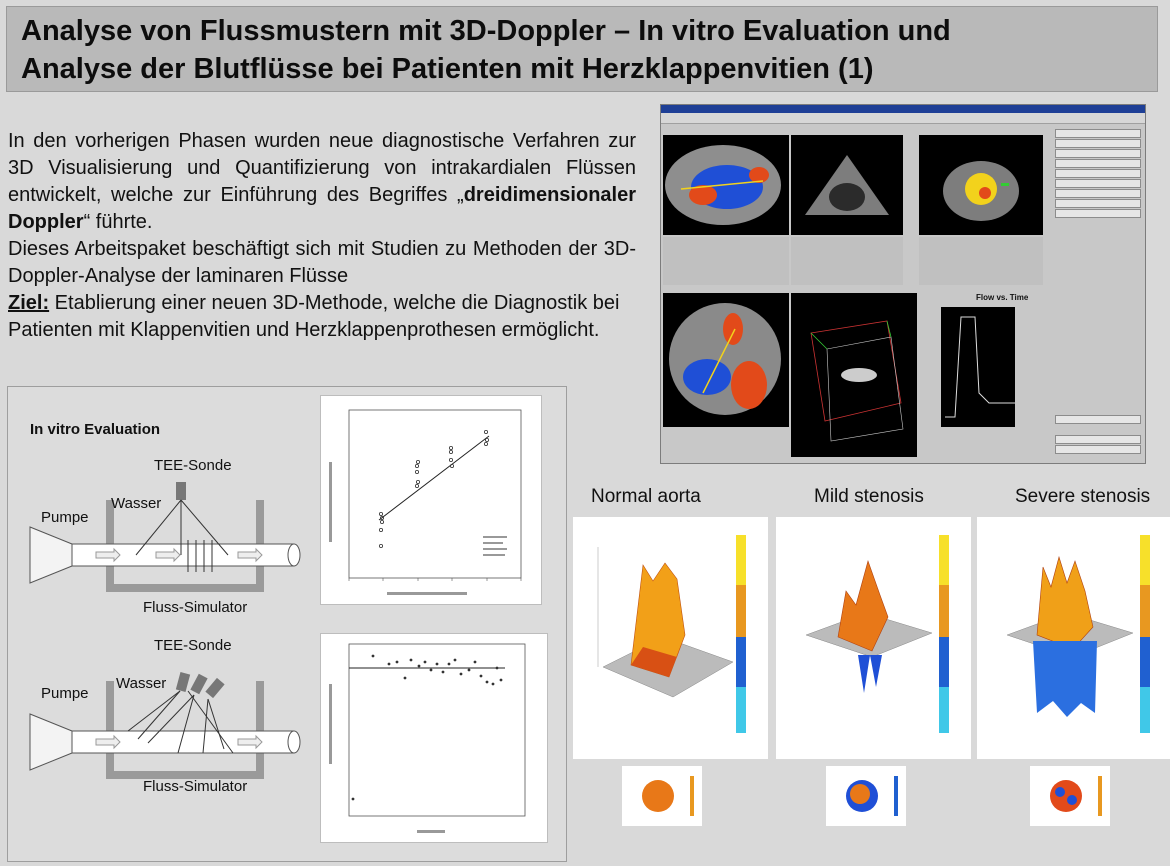 This screenshot has width=1170, height=866. I want to click on view-1-controls, so click(726, 261).